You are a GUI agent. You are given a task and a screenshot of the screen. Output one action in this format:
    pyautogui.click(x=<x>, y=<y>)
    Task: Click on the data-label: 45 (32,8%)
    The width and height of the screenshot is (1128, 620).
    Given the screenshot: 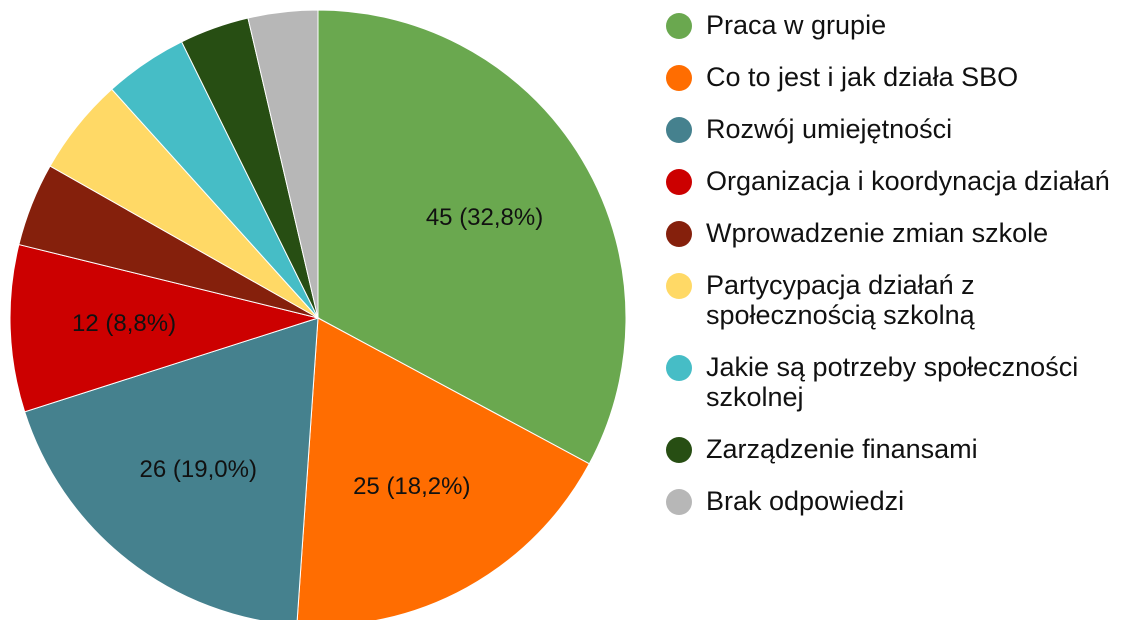 What is the action you would take?
    pyautogui.click(x=484, y=217)
    